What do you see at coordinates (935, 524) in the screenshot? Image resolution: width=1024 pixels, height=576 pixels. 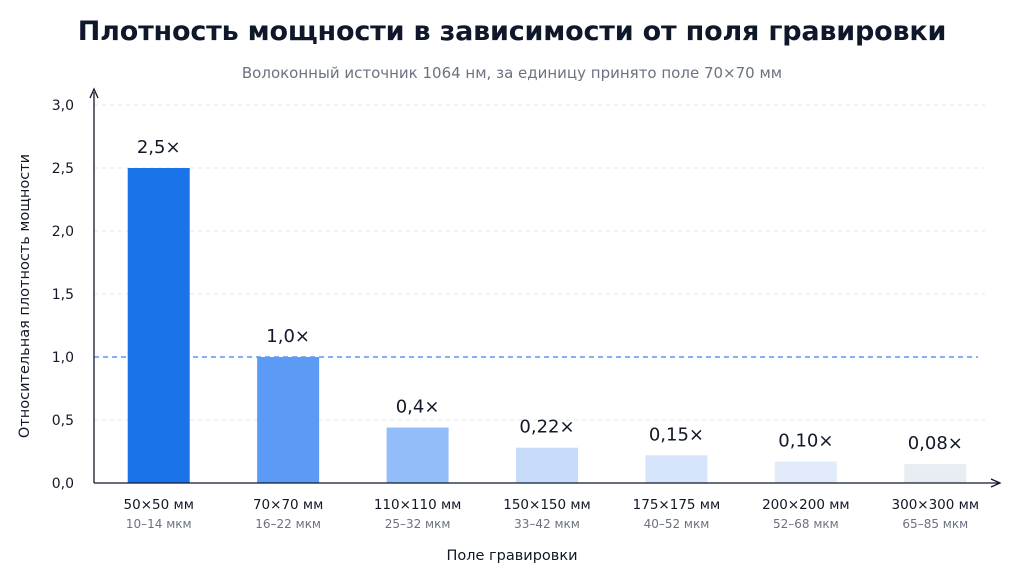 I see `x-tick-sublabel: 65–85 мкм` at bounding box center [935, 524].